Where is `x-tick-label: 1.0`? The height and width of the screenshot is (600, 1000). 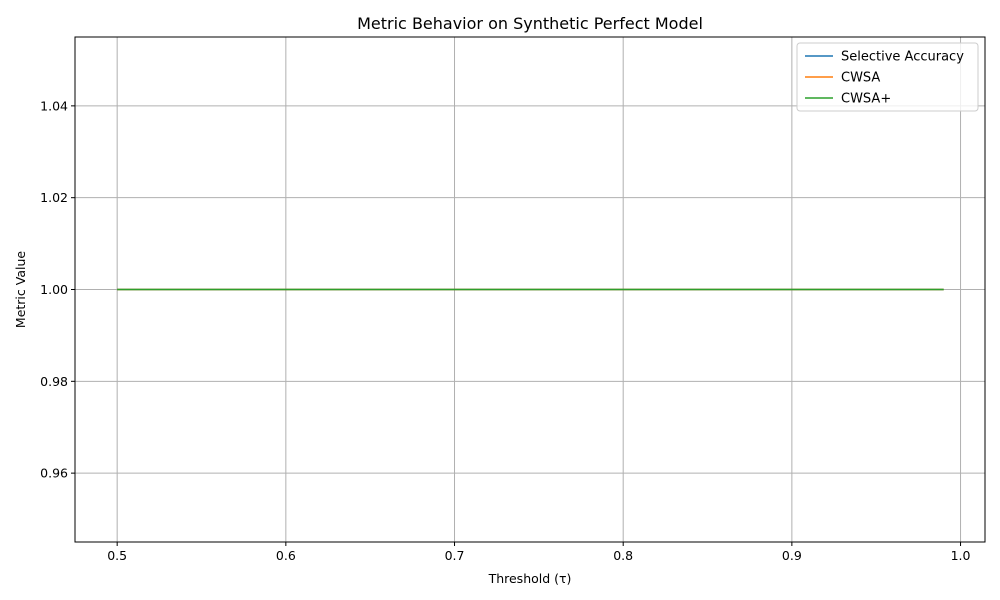
x-tick-label: 1.0 is located at coordinates (961, 555).